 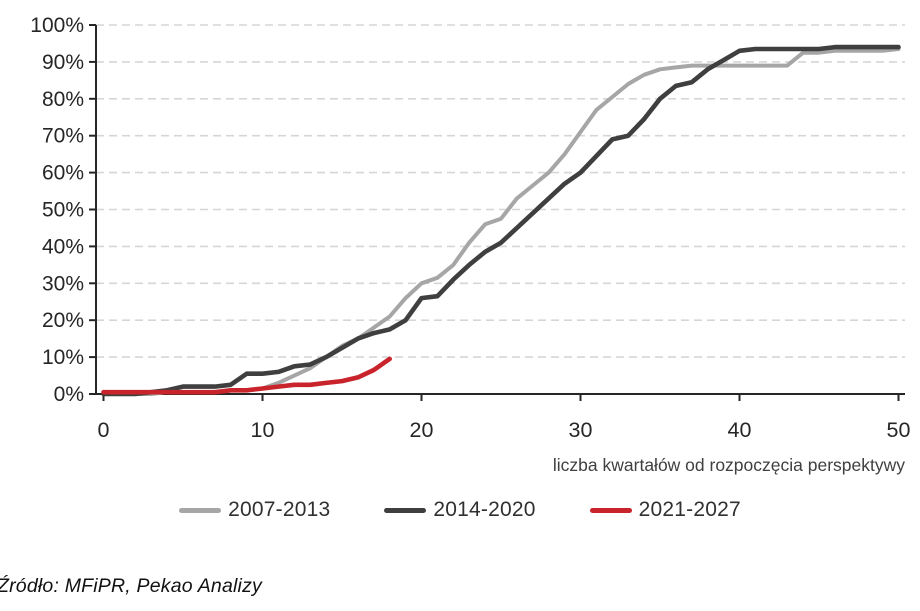 I want to click on legend-swatch-2007-2013, so click(x=200, y=510).